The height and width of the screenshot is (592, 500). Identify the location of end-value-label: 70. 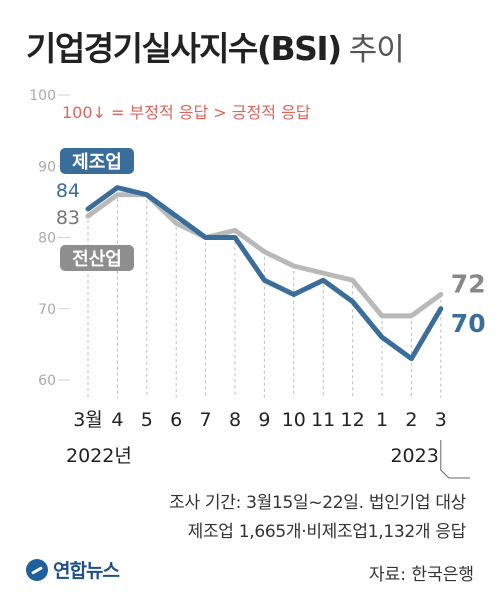
(468, 323).